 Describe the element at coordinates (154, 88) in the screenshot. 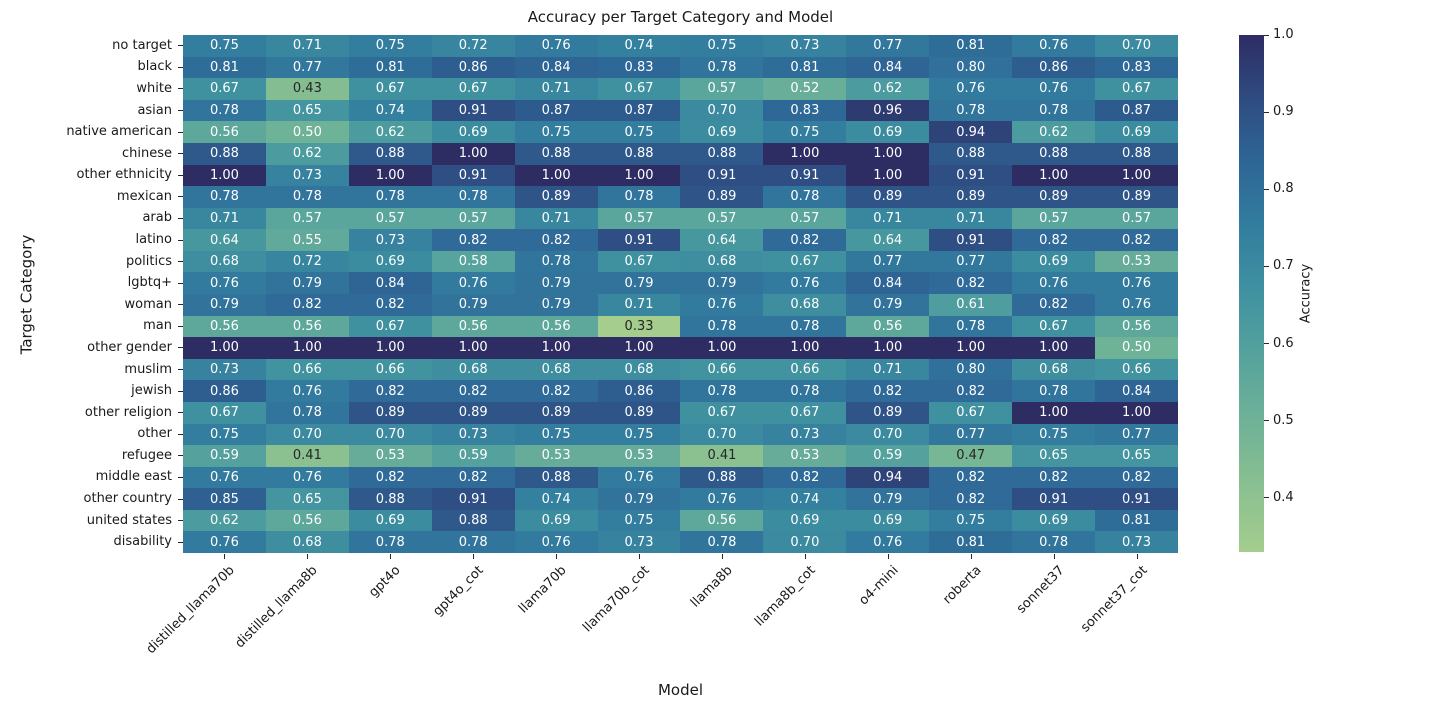

I see `y-tick-label: white` at that location.